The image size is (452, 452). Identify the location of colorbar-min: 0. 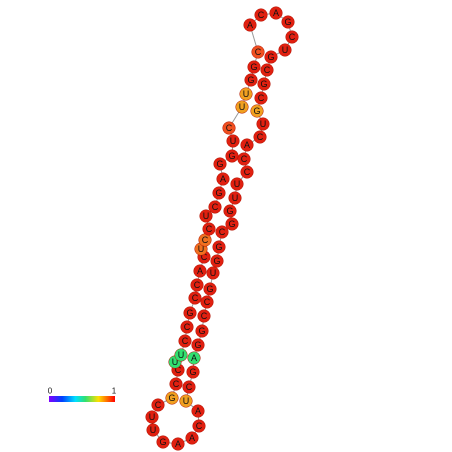
(50, 391).